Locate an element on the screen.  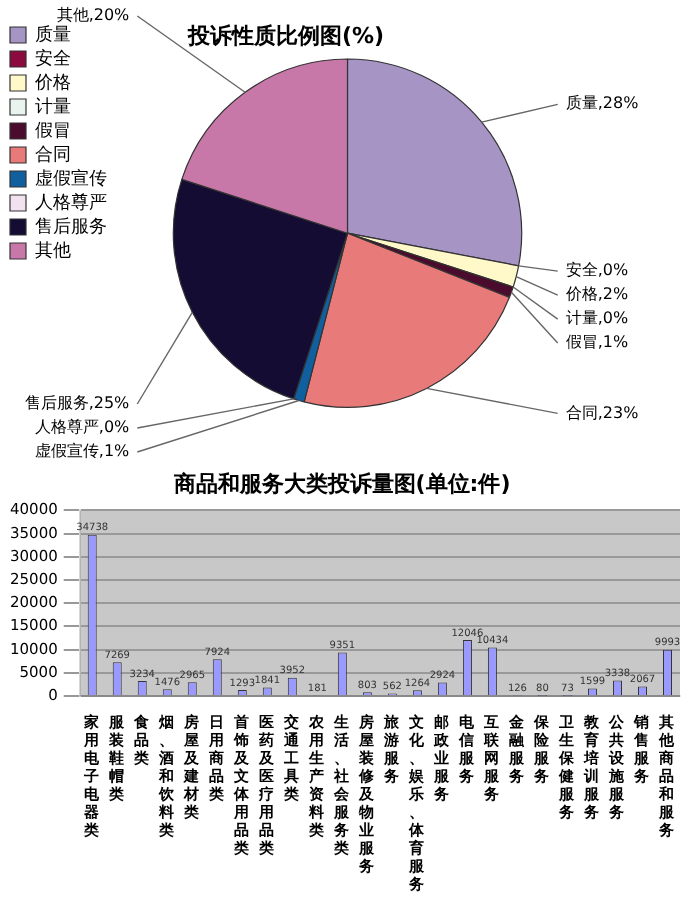
data-label: 售后服务,25% is located at coordinates (77, 403).